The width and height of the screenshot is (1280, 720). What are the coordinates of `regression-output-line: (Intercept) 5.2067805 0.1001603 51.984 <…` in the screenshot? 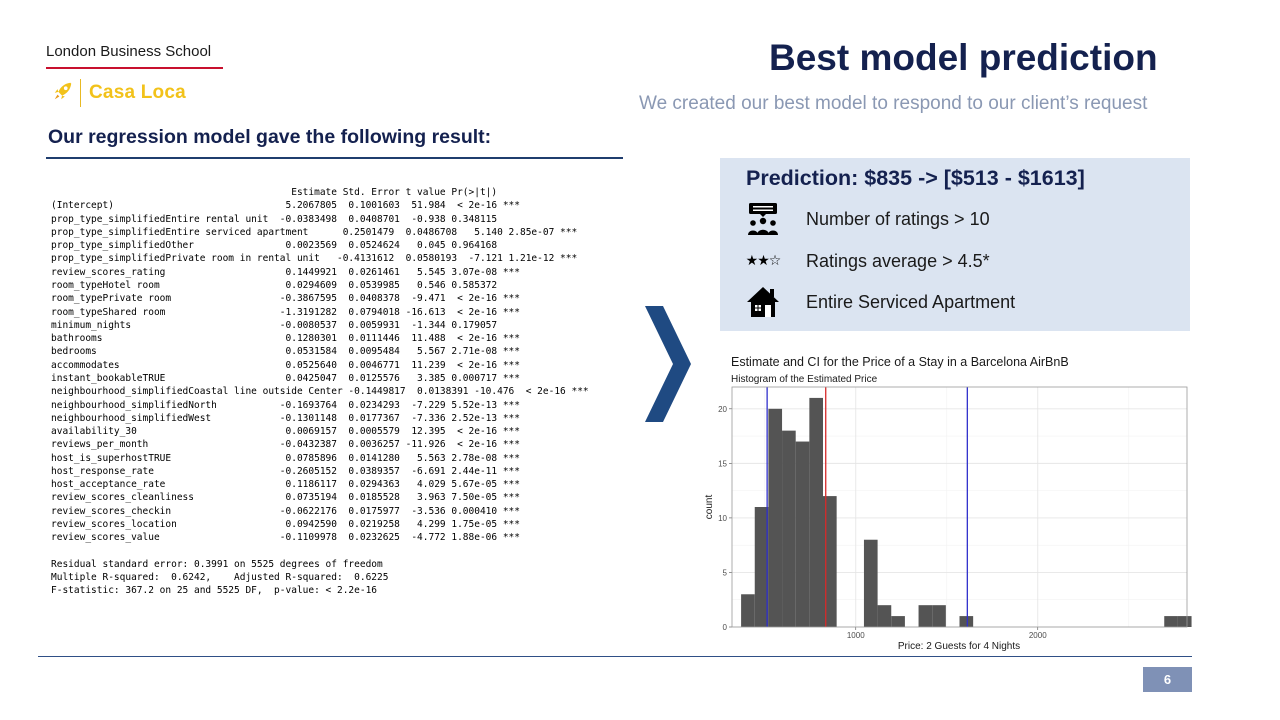 It's located at (285, 206).